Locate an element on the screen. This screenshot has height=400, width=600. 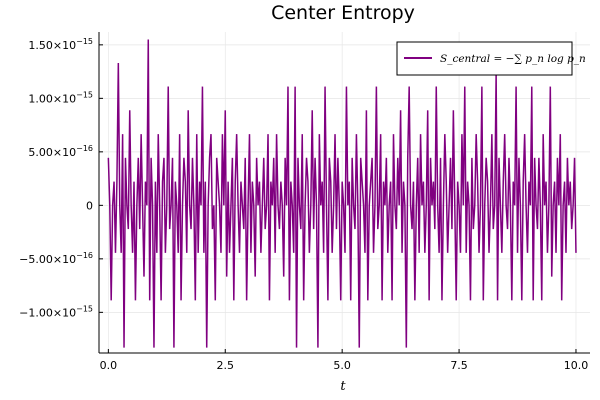
y-tick-label: −1.00×10⁻¹⁵ is located at coordinates (56, 311).